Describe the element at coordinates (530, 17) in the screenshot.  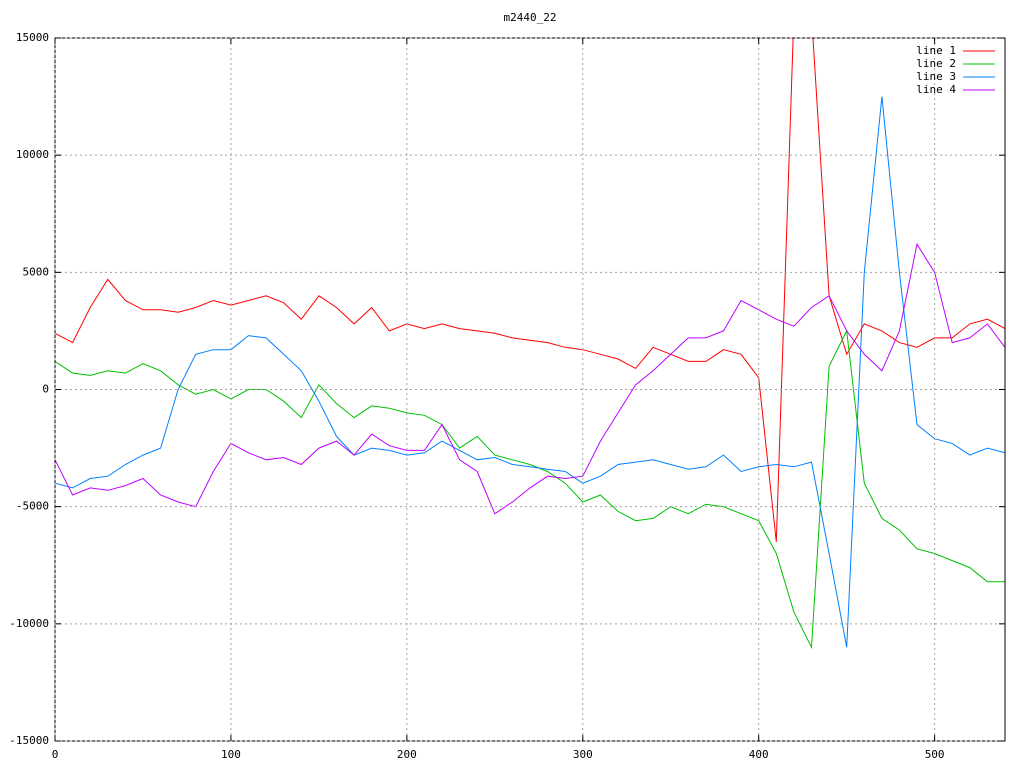
I see `chart-title: m2440_22` at that location.